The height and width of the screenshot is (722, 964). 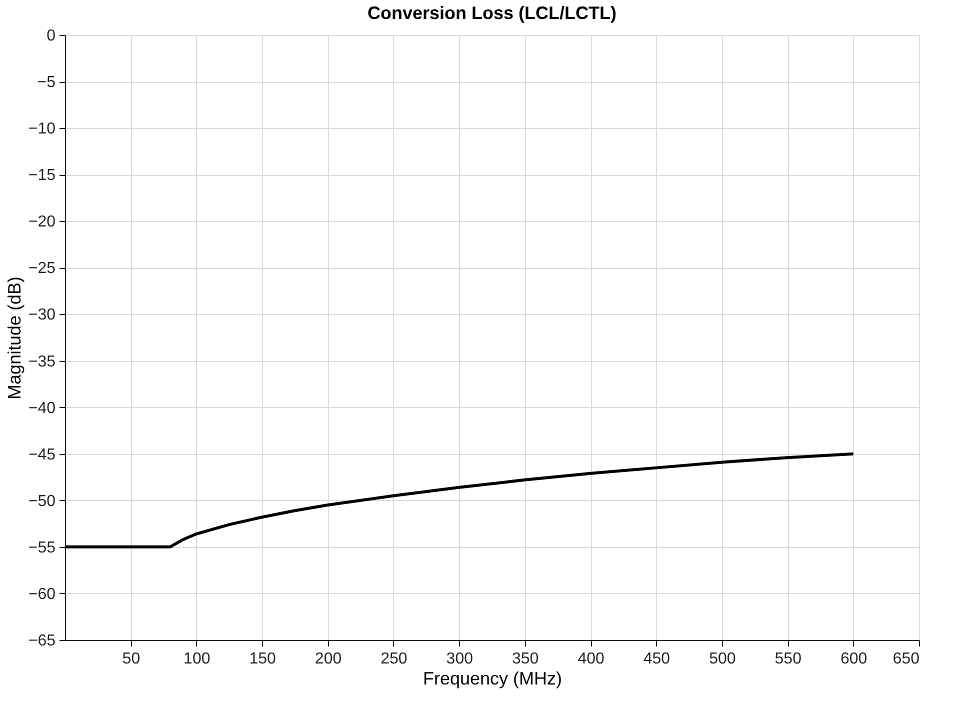 What do you see at coordinates (42, 361) in the screenshot?
I see `y-tick-label: −35` at bounding box center [42, 361].